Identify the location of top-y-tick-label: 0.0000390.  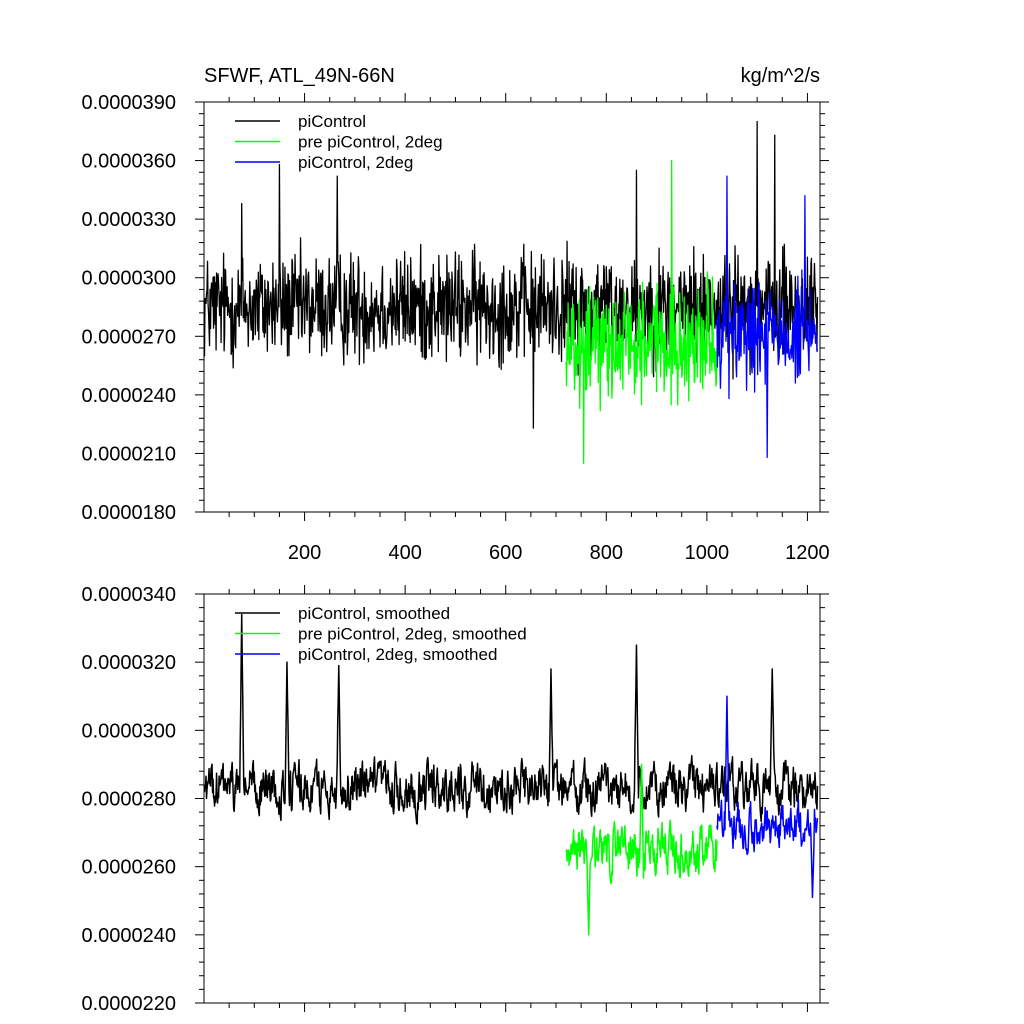
(128, 103).